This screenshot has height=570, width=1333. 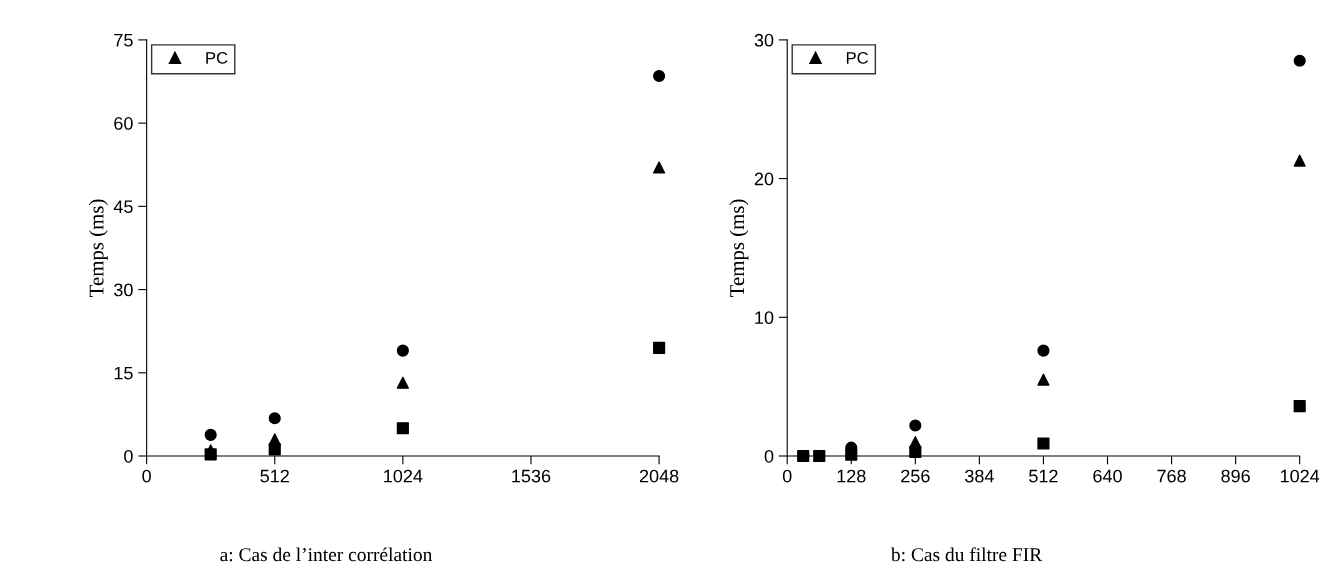 I want to click on y-tick-label: 15, so click(x=123, y=373).